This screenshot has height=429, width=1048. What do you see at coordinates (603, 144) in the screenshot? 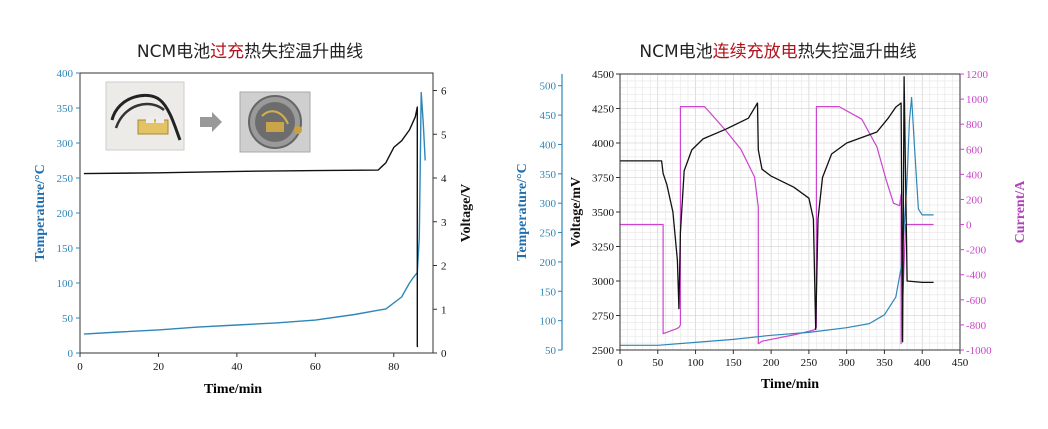
I see `chart-2-voltage-tick-label: 4000` at bounding box center [603, 144].